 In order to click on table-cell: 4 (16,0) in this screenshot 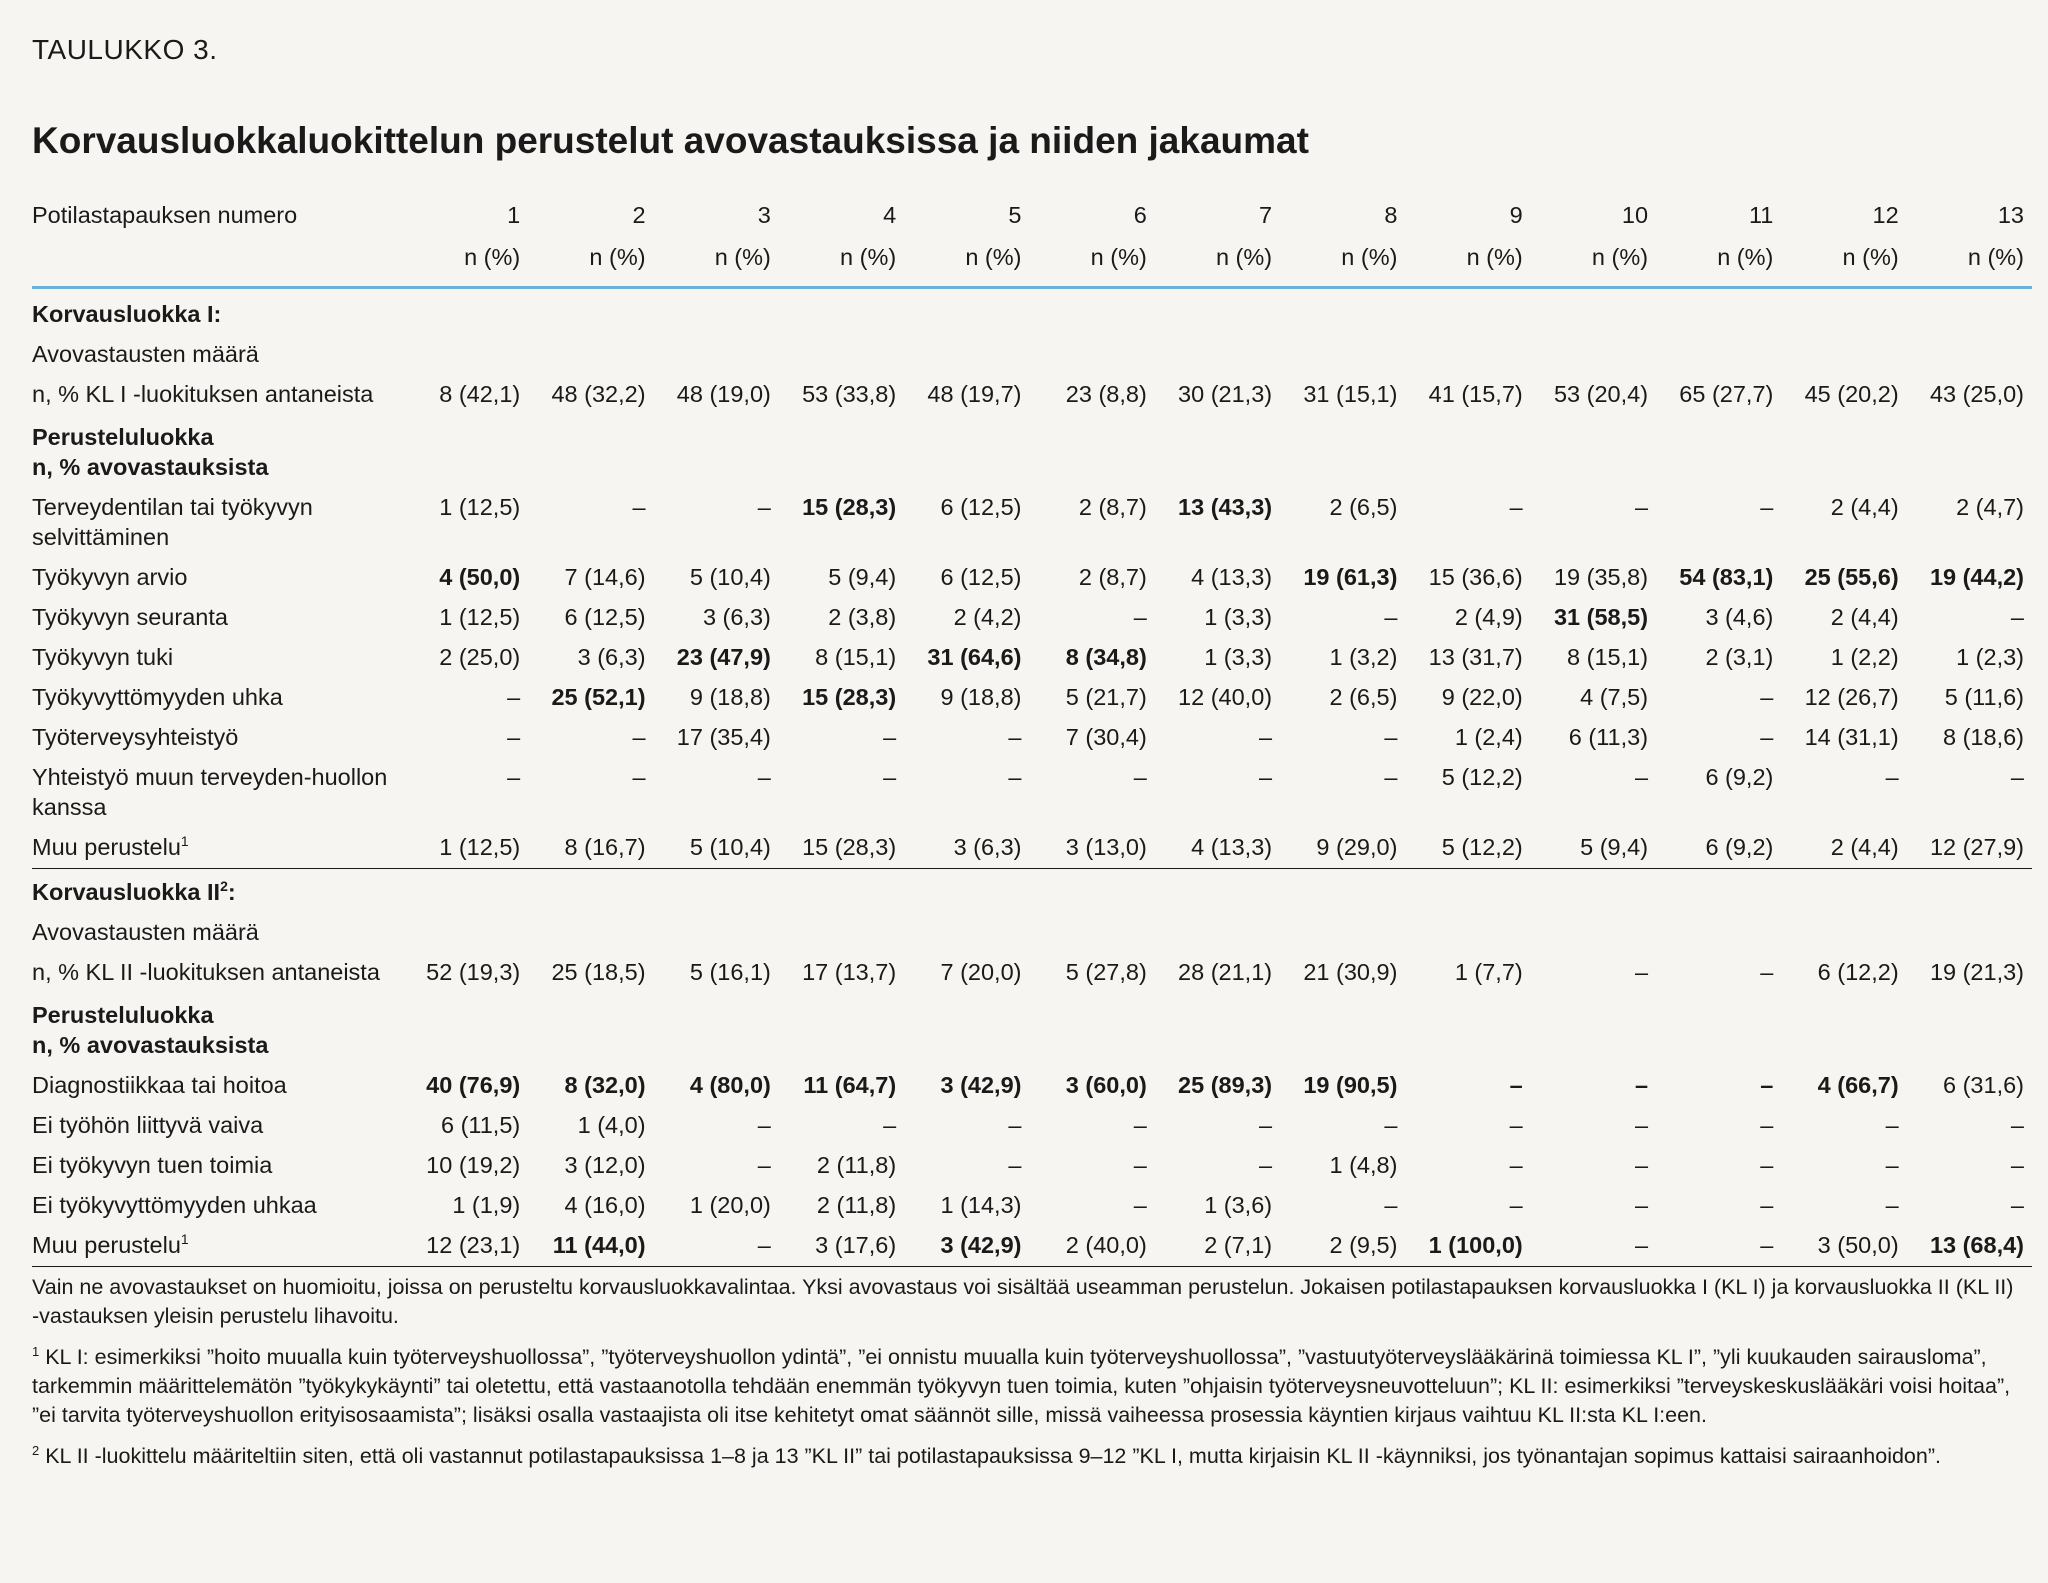, I will do `click(605, 1205)`.